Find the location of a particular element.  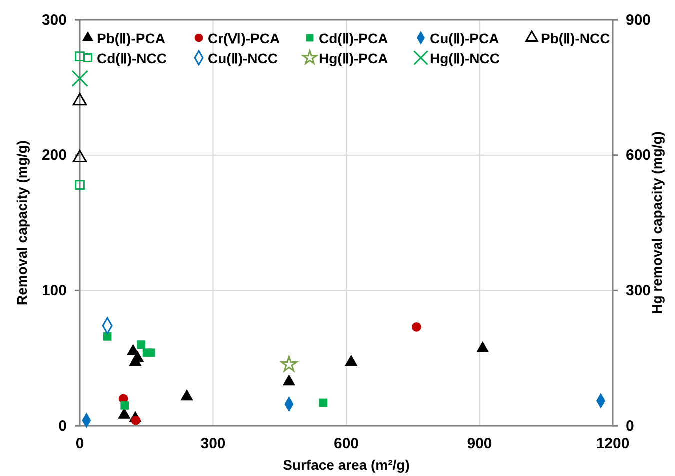

x-tick-label: 300 is located at coordinates (213, 444).